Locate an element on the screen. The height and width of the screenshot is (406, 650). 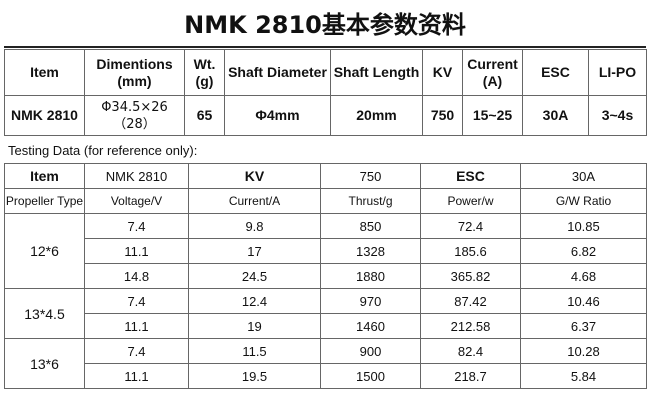
thrust-cell: 1460 is located at coordinates (370, 326).